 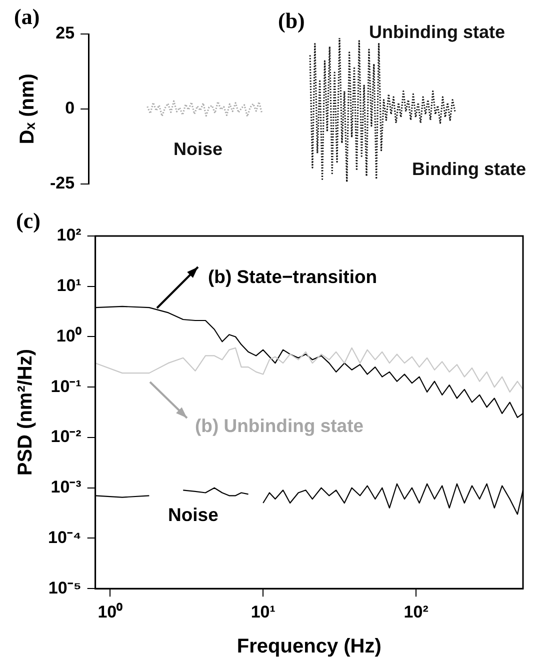 I want to click on annotation: Unbinding state, so click(x=437, y=32).